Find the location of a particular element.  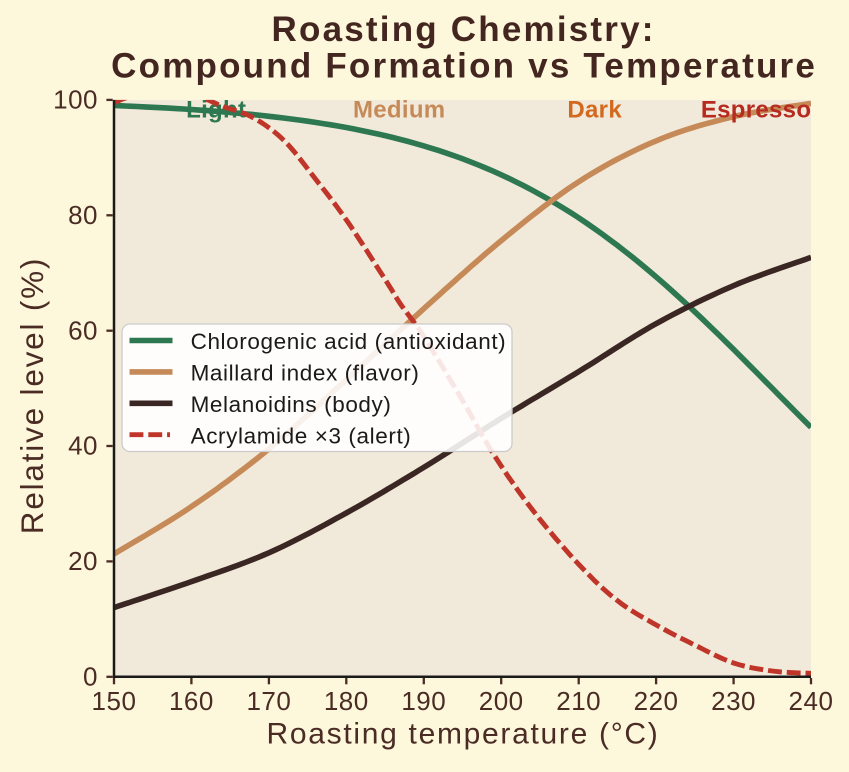

svg-text: 180 is located at coordinates (346, 701).